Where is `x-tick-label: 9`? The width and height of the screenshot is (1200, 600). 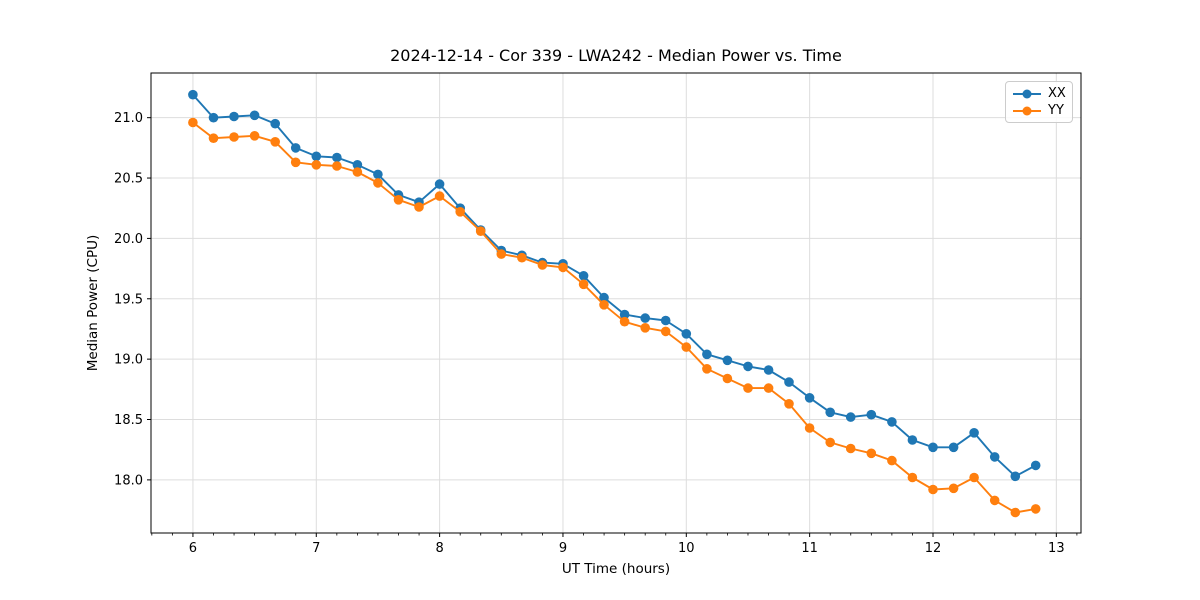 x-tick-label: 9 is located at coordinates (563, 548).